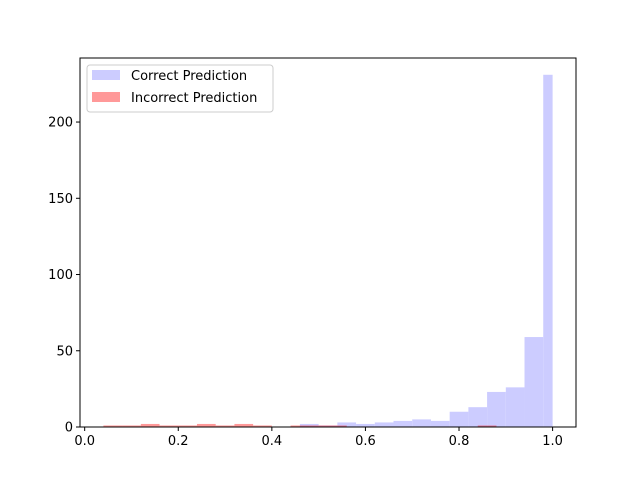 The height and width of the screenshot is (480, 640). I want to click on legend: Correct Prediction Incorrect Prediction, so click(180, 88).